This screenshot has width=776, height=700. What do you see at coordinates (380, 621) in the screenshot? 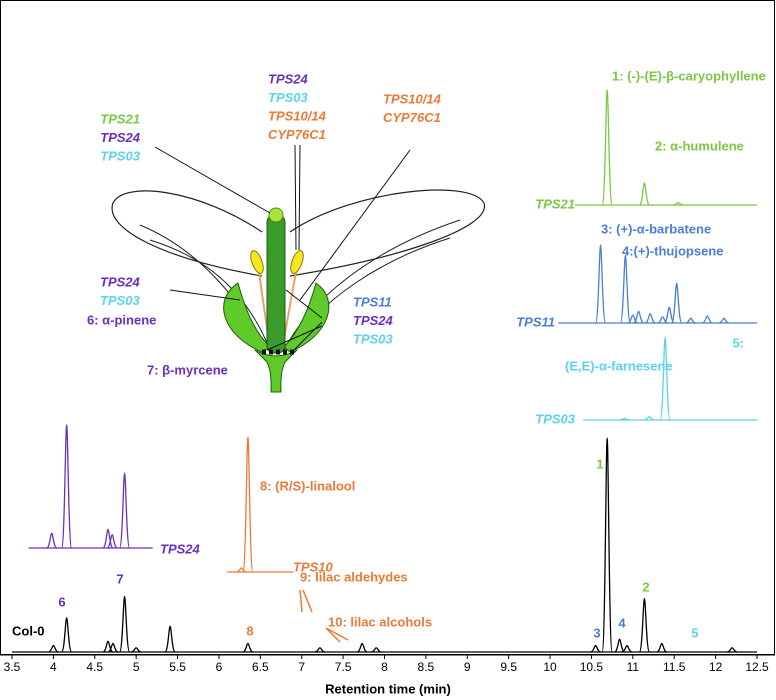
I see `compound-label: 10: lilac alcohols` at bounding box center [380, 621].